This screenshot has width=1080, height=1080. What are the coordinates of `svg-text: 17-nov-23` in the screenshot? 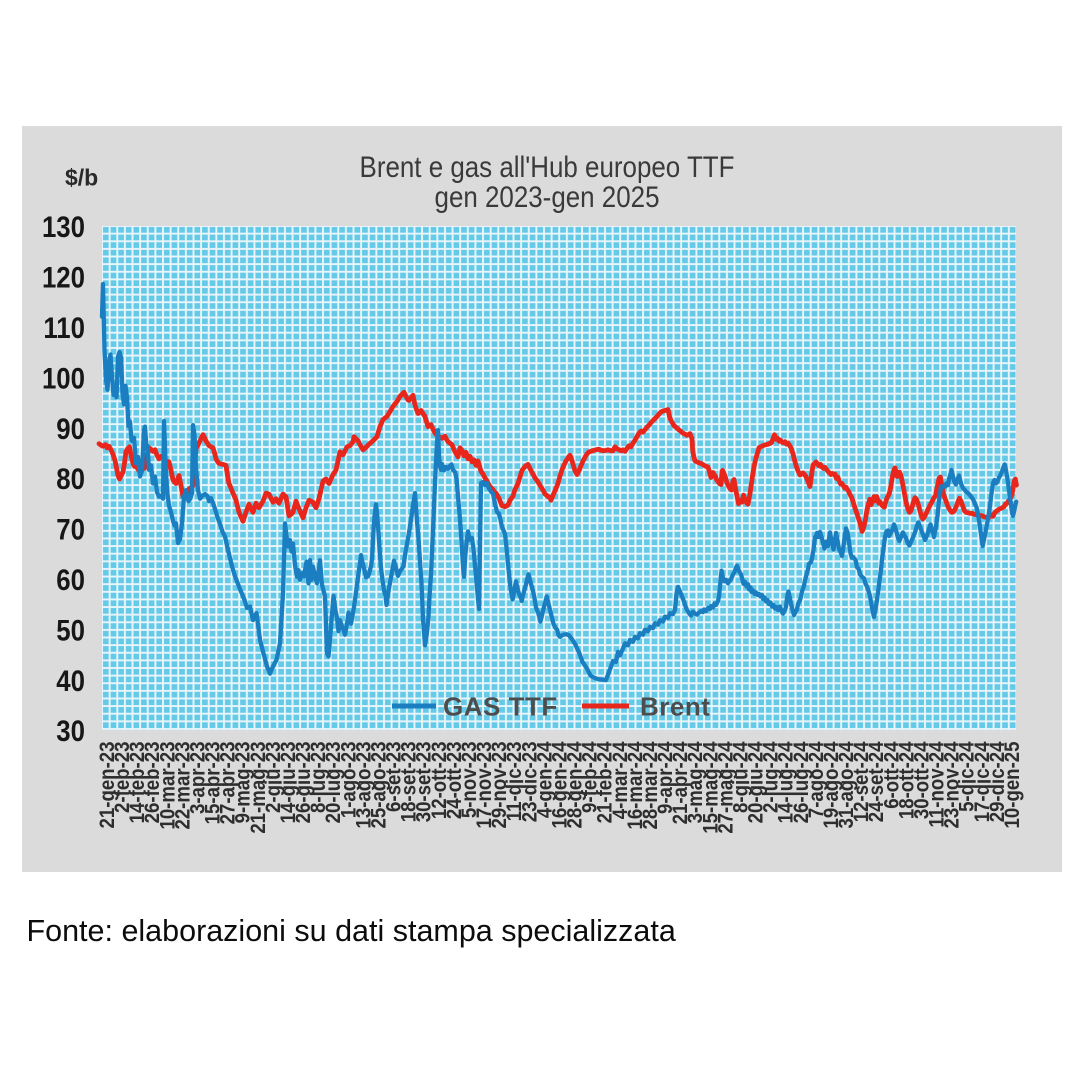 It's located at (484, 785).